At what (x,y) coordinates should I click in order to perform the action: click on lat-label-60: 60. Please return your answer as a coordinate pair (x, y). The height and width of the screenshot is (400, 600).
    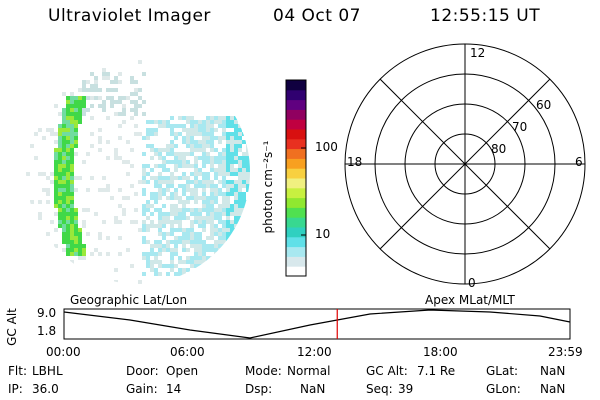
    Looking at the image, I should click on (544, 105).